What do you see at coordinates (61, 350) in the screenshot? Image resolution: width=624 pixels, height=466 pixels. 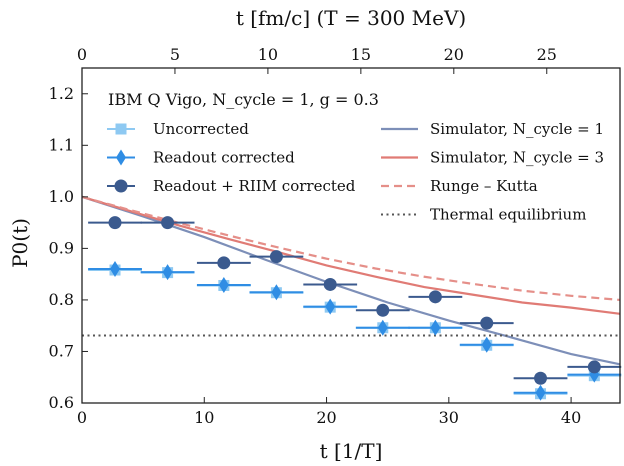 I see `y-tick-label: 0.7` at bounding box center [61, 350].